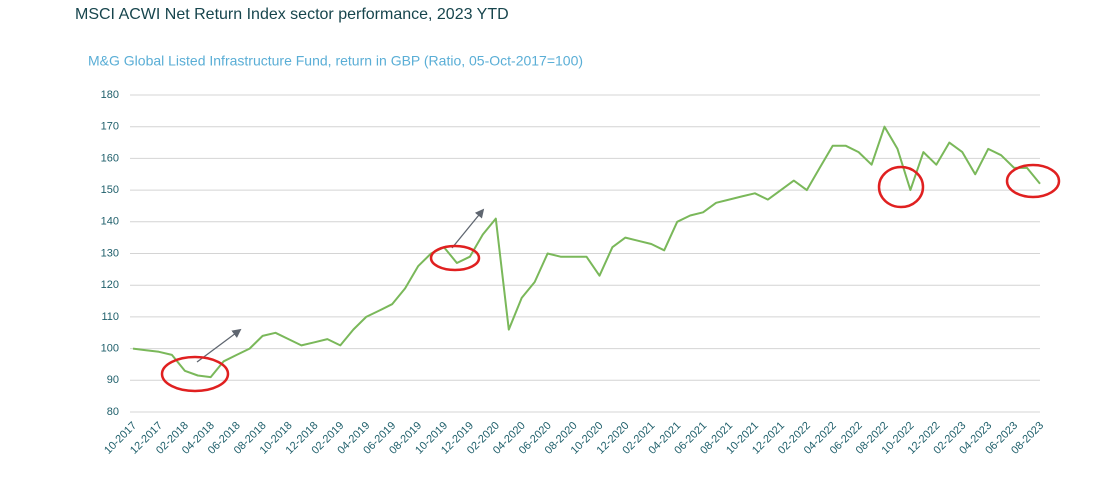 The image size is (1113, 499). Describe the element at coordinates (113, 412) in the screenshot. I see `y-tick-label: 80` at that location.